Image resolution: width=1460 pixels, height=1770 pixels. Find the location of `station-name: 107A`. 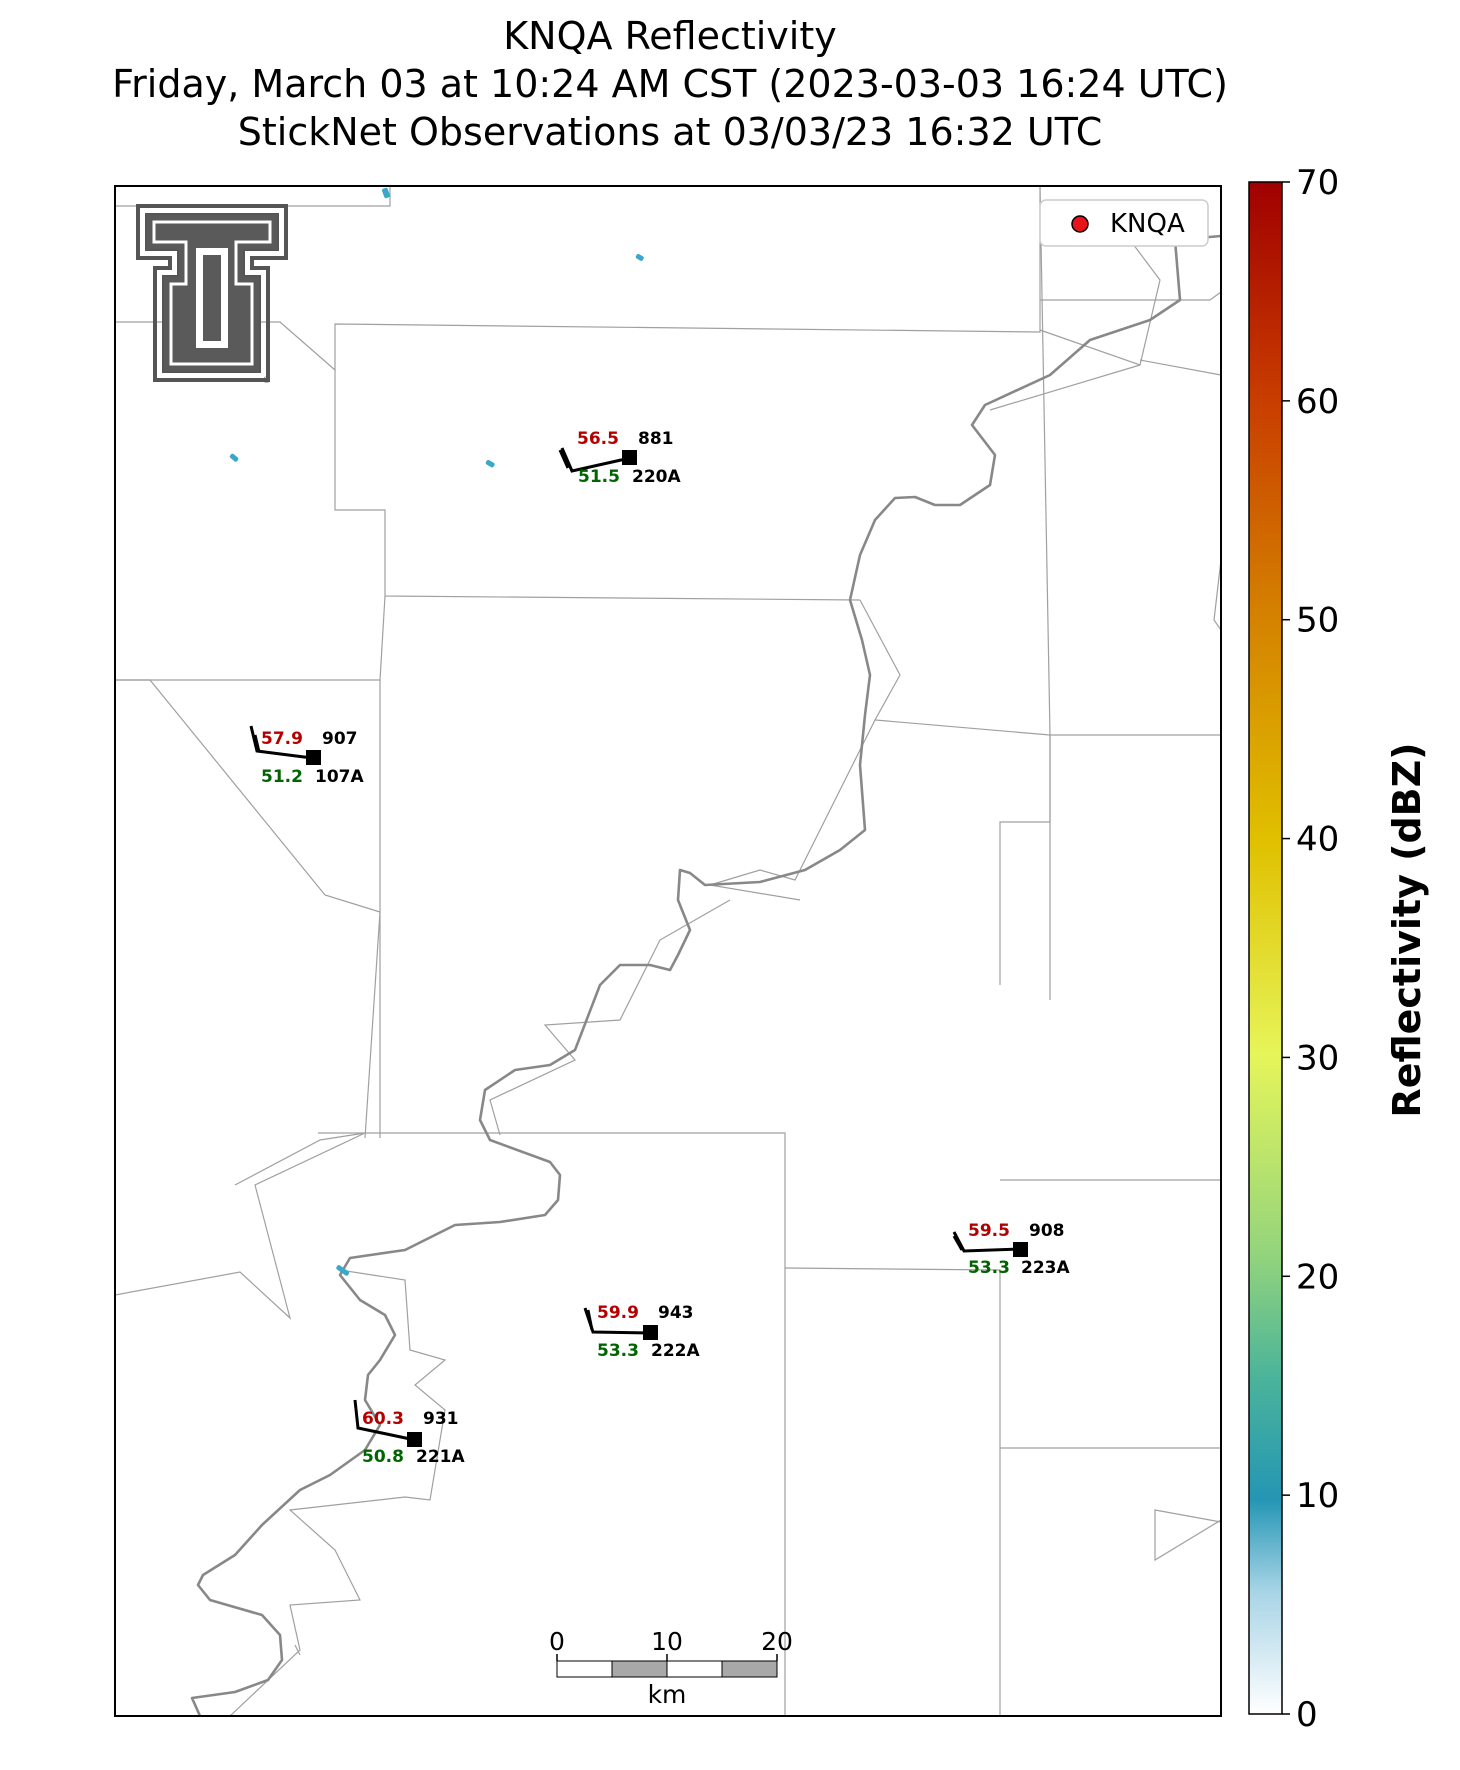

station-name: 107A is located at coordinates (339, 777).